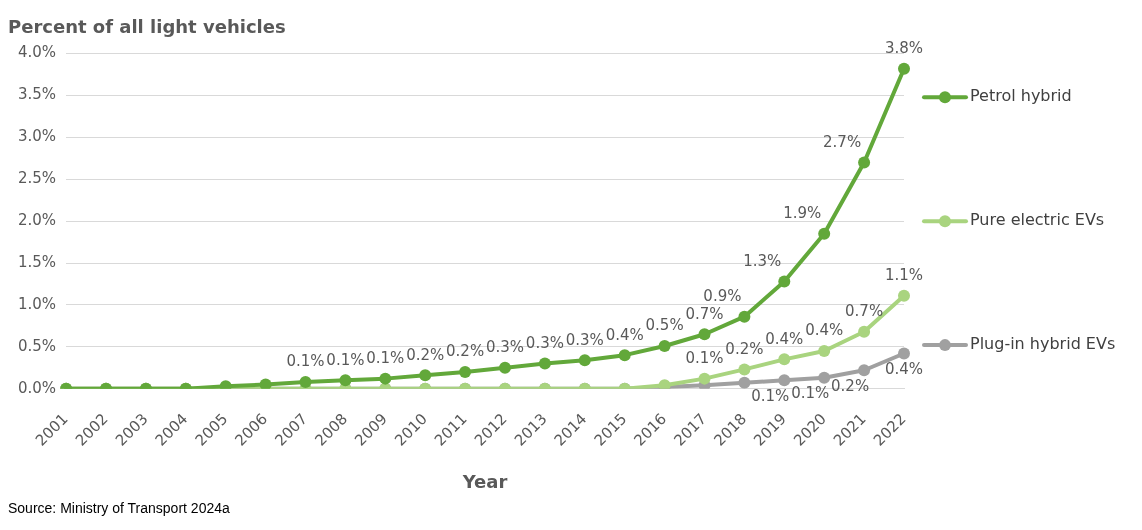 The image size is (1142, 530). I want to click on y-tick-label: 0.5%, so click(37, 345).